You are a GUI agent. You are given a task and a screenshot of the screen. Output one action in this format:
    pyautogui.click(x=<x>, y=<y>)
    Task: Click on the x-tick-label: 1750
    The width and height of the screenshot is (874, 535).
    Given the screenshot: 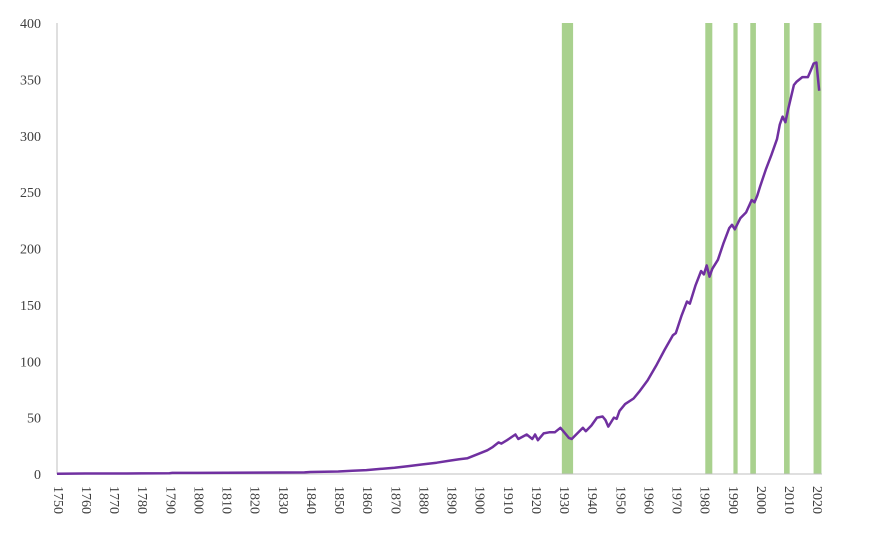 What is the action you would take?
    pyautogui.click(x=57, y=500)
    